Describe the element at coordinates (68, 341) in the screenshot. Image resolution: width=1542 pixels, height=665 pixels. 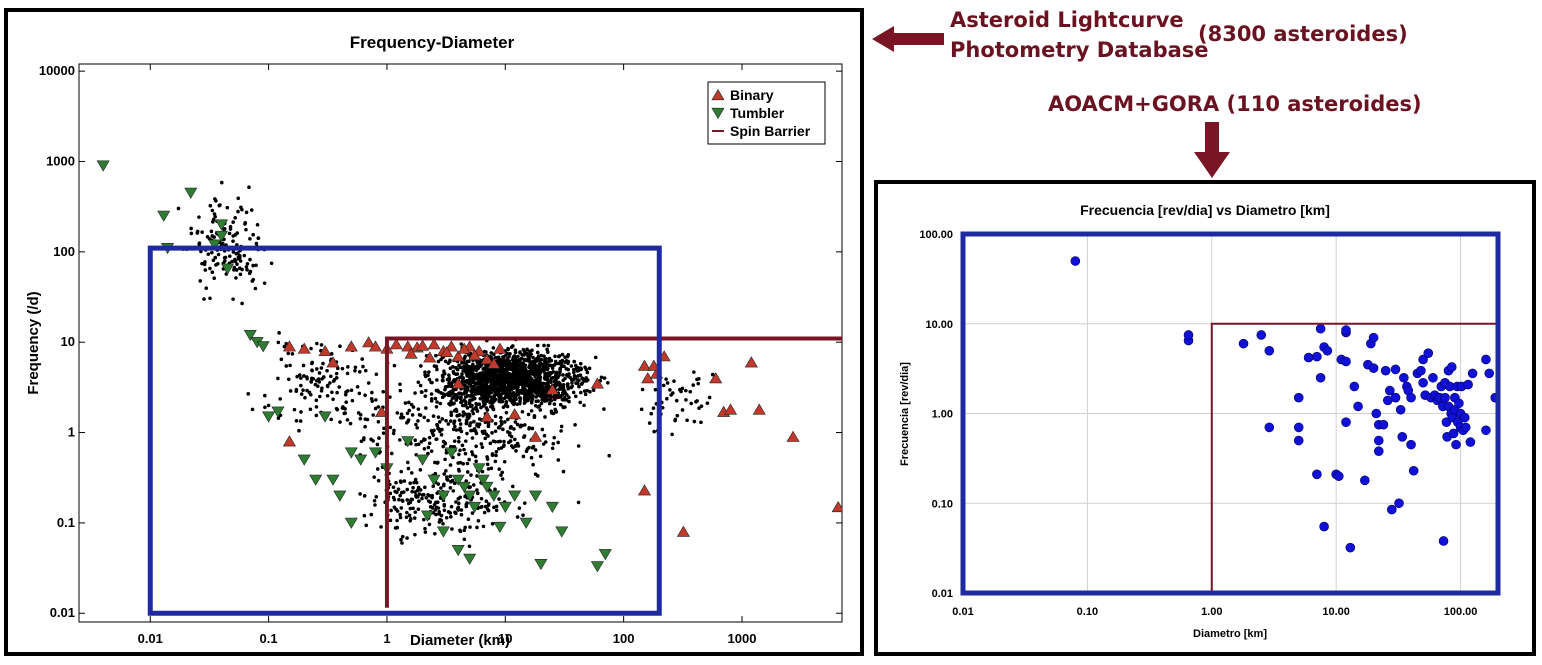
I see `y-tick-label: 10` at that location.